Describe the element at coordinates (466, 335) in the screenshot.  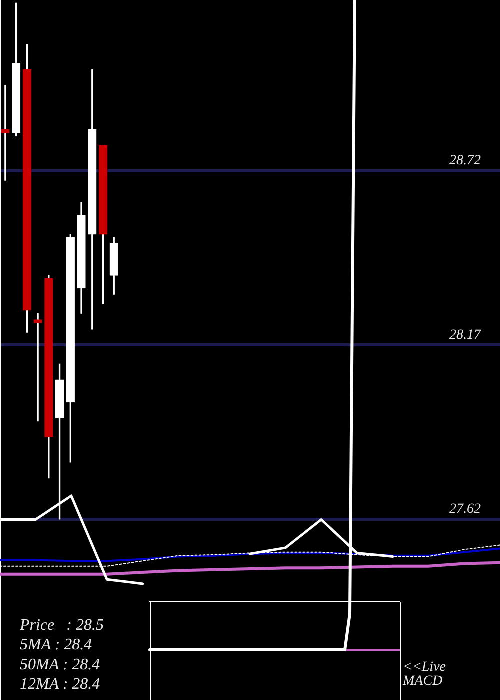
I see `y-tick-label: 28.17` at that location.